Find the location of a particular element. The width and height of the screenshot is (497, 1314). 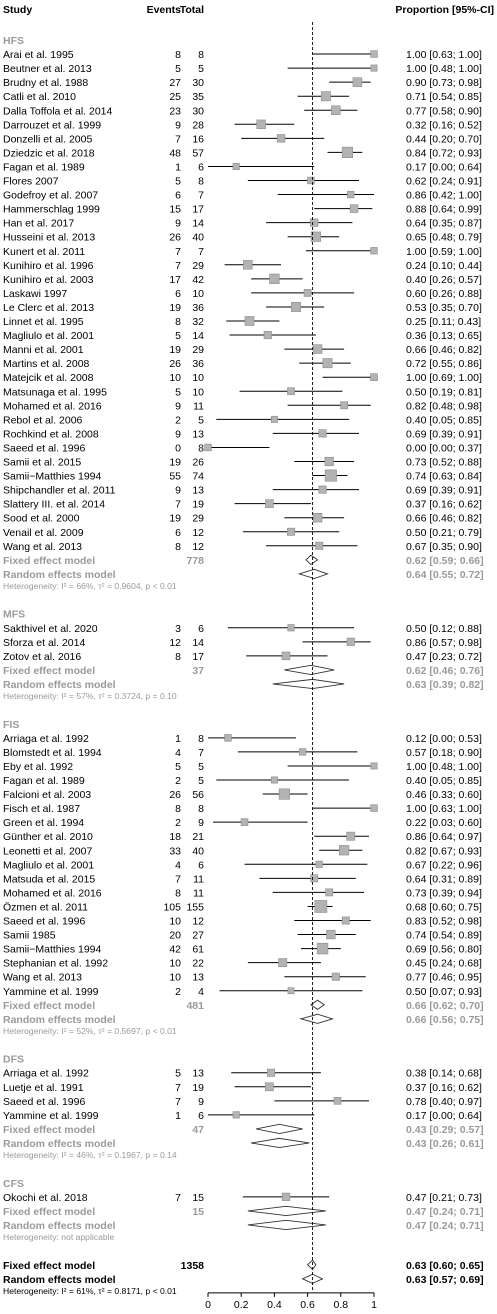

study-total: 6 is located at coordinates (201, 865).